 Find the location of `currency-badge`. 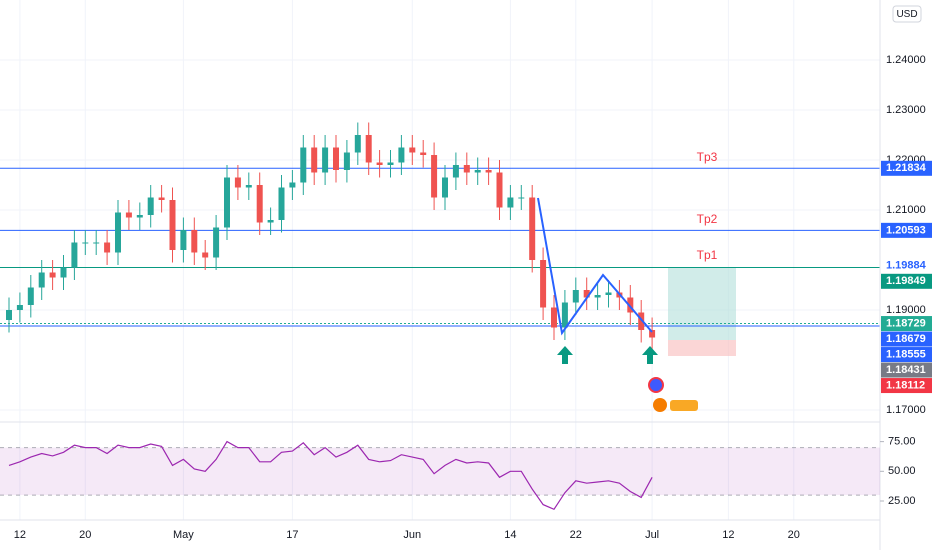

currency-badge is located at coordinates (907, 14).